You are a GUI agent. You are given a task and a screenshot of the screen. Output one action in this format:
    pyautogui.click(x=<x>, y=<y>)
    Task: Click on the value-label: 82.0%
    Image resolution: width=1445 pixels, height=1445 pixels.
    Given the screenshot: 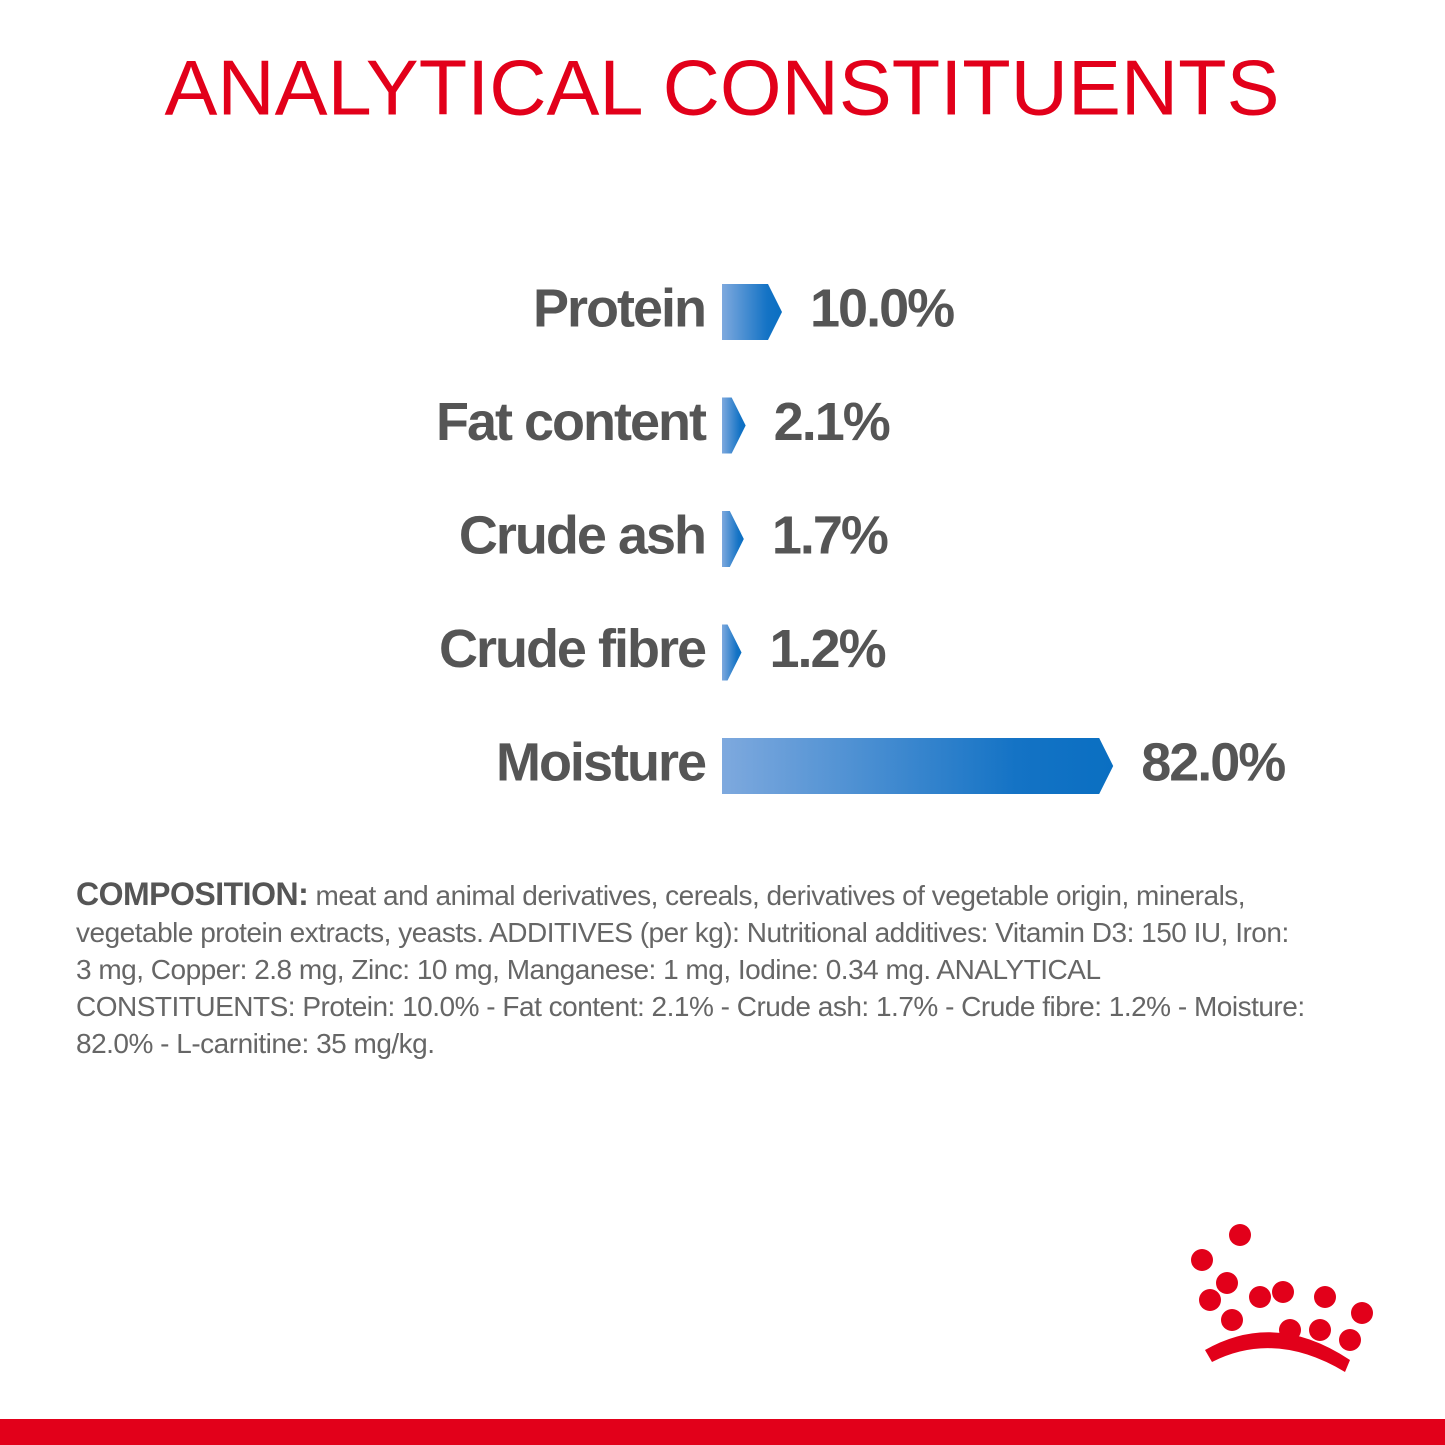 What is the action you would take?
    pyautogui.click(x=1213, y=762)
    